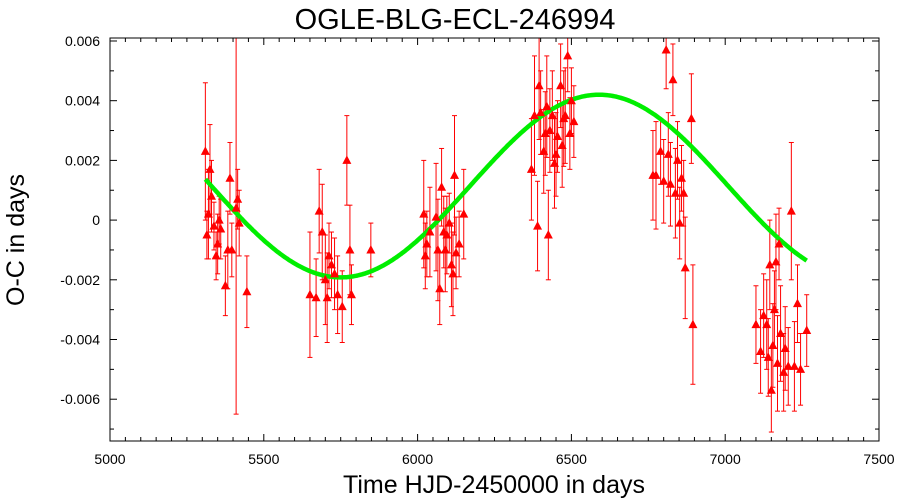 The width and height of the screenshot is (900, 500). I want to click on x-tick-label: 7500, so click(878, 459).